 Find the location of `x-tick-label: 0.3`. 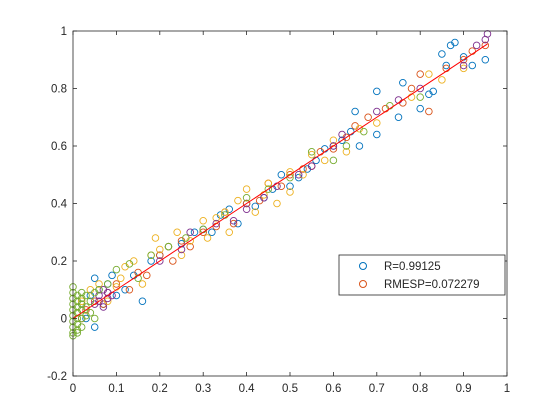

x-tick-label: 0.3 is located at coordinates (203, 389).